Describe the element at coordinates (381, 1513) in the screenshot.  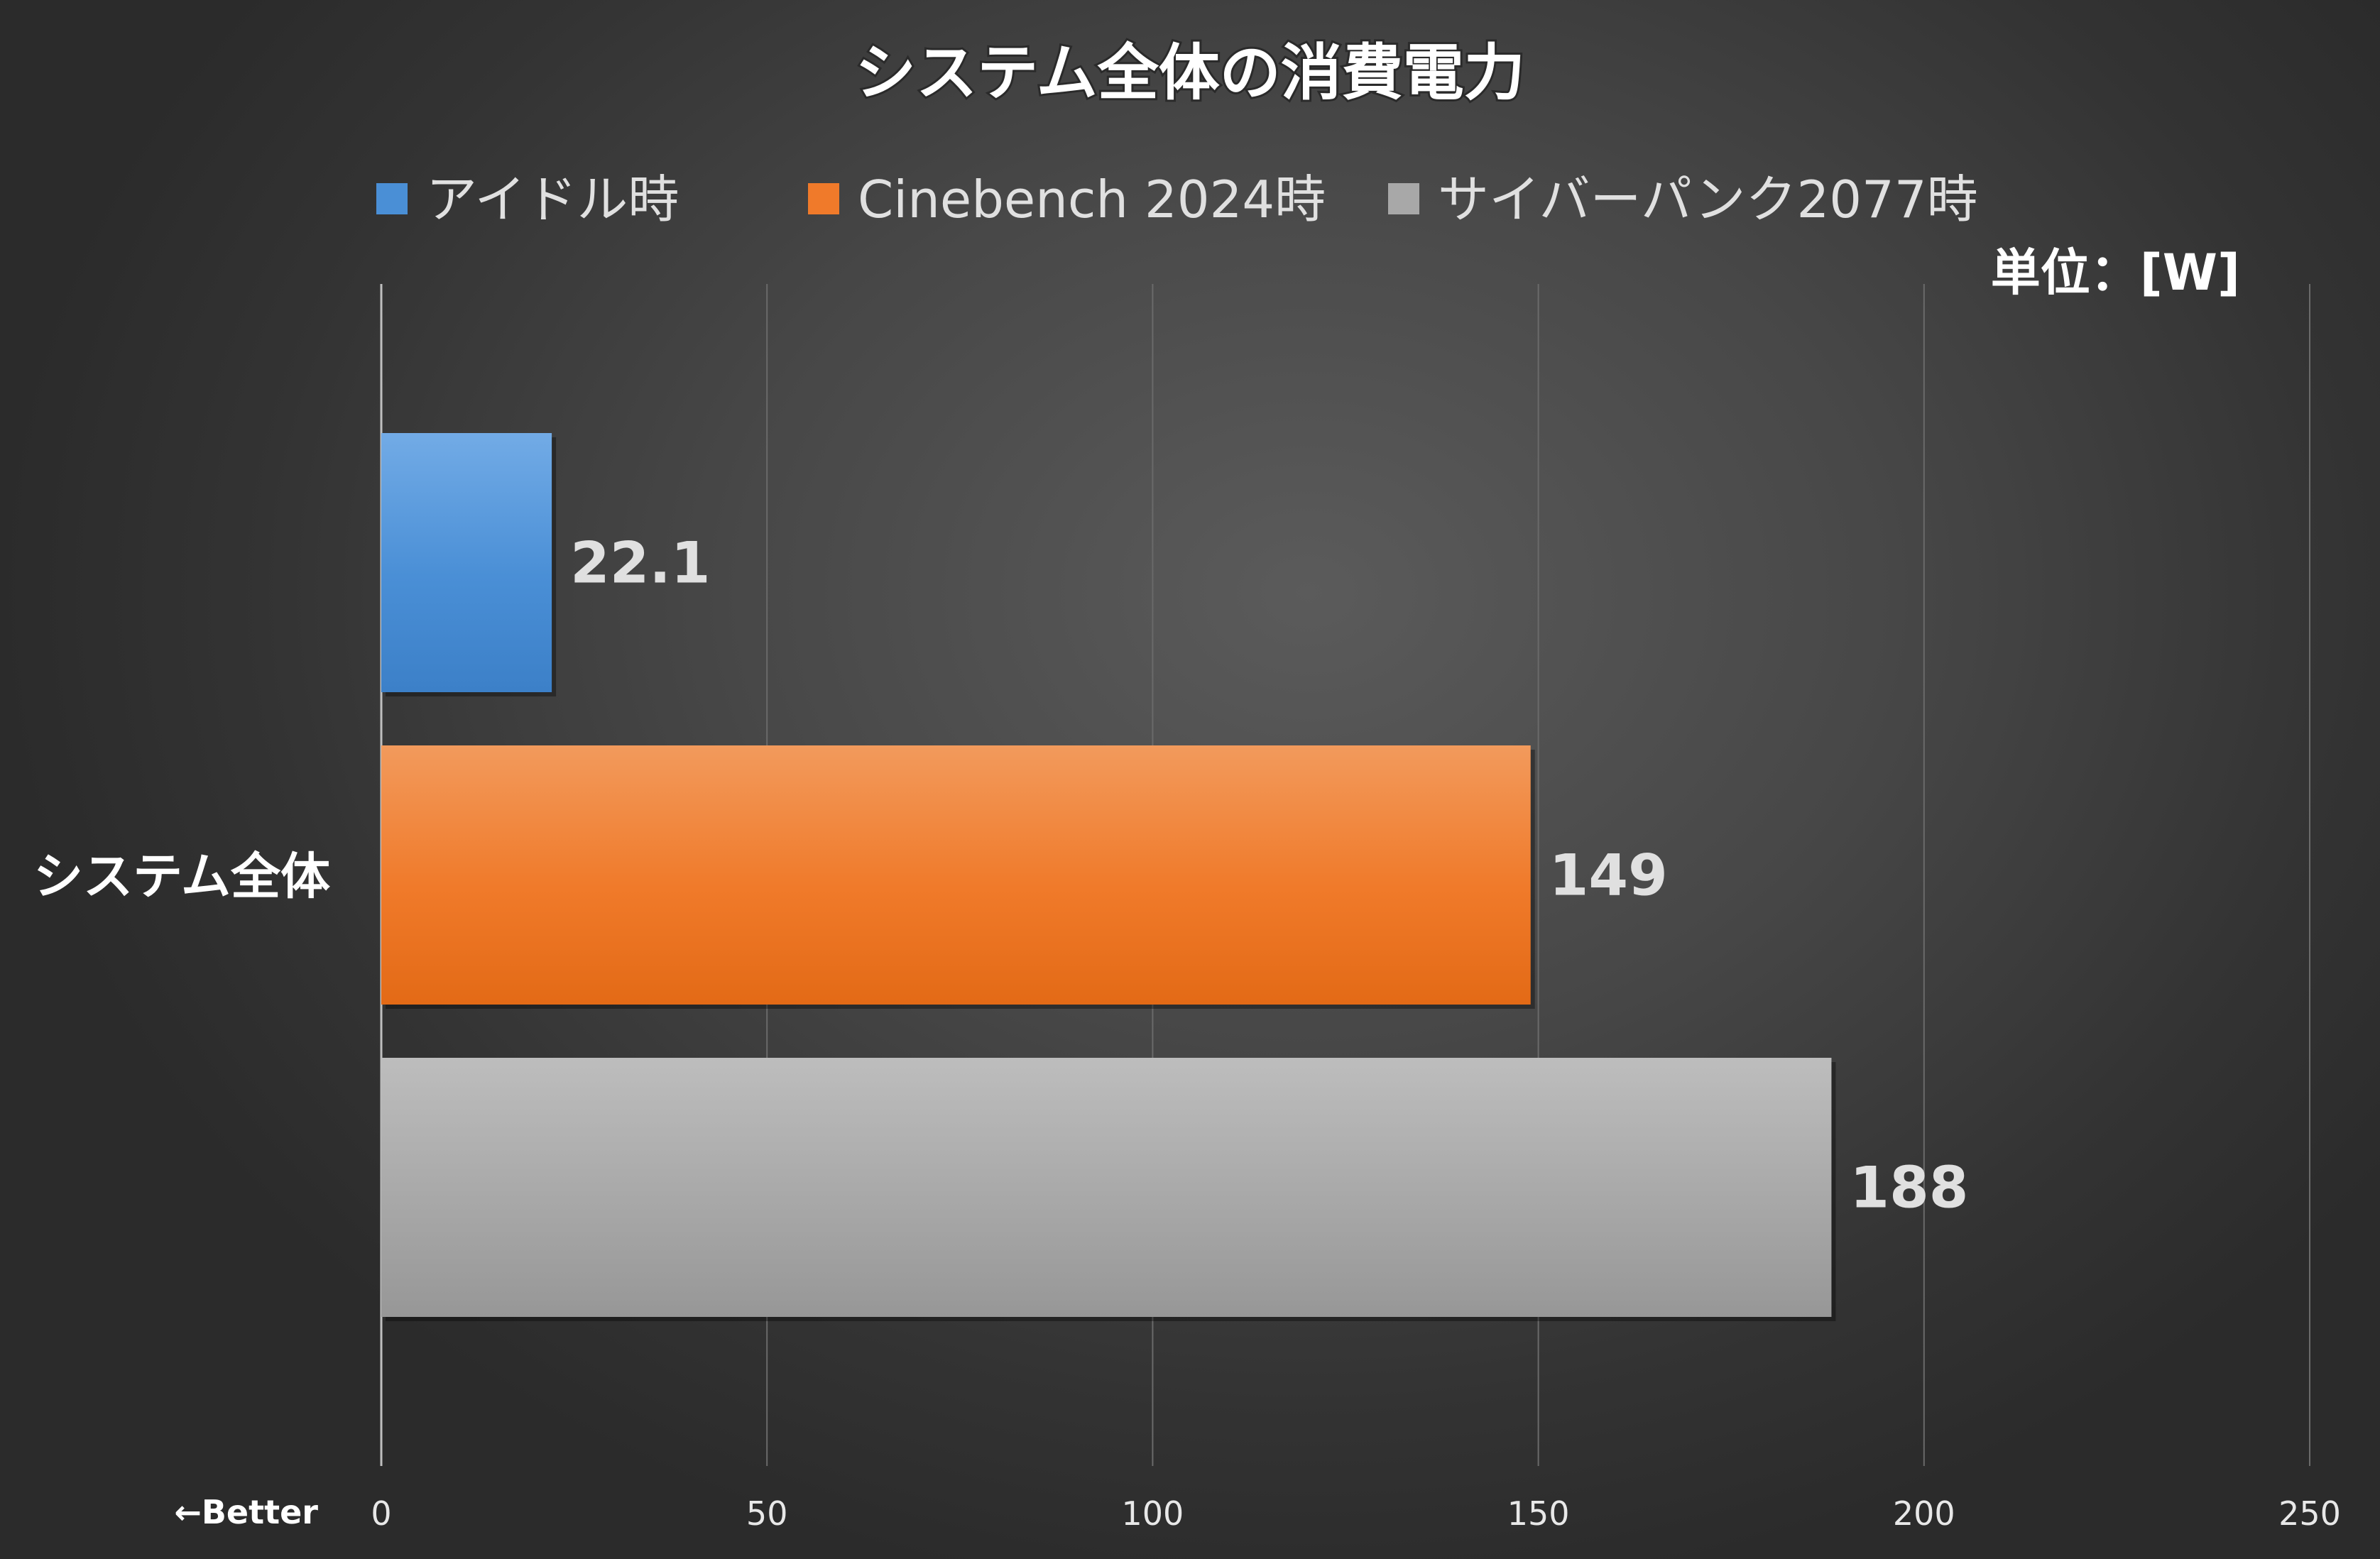
I see `x-tick-label: 0` at that location.